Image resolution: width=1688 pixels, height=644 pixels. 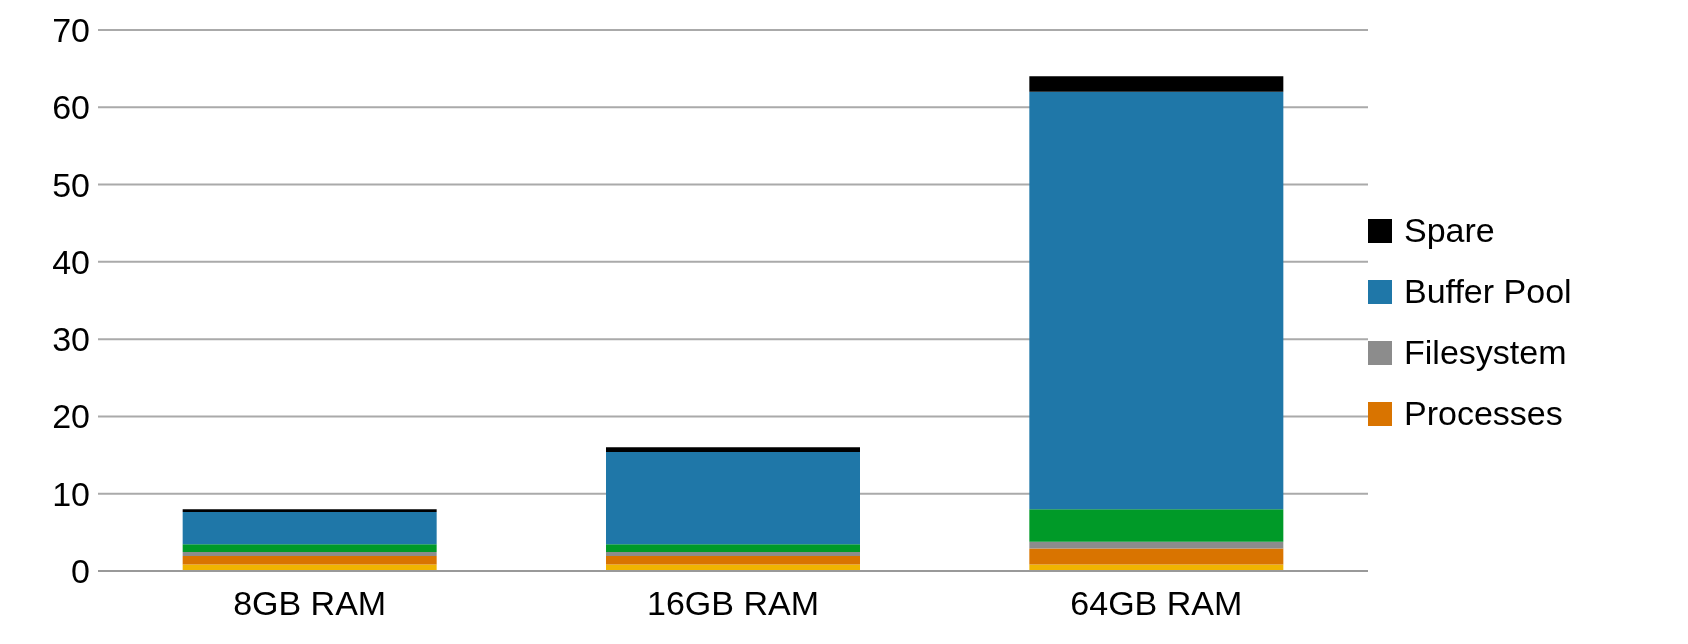 I want to click on legend-label: Filesystem, so click(x=1485, y=352).